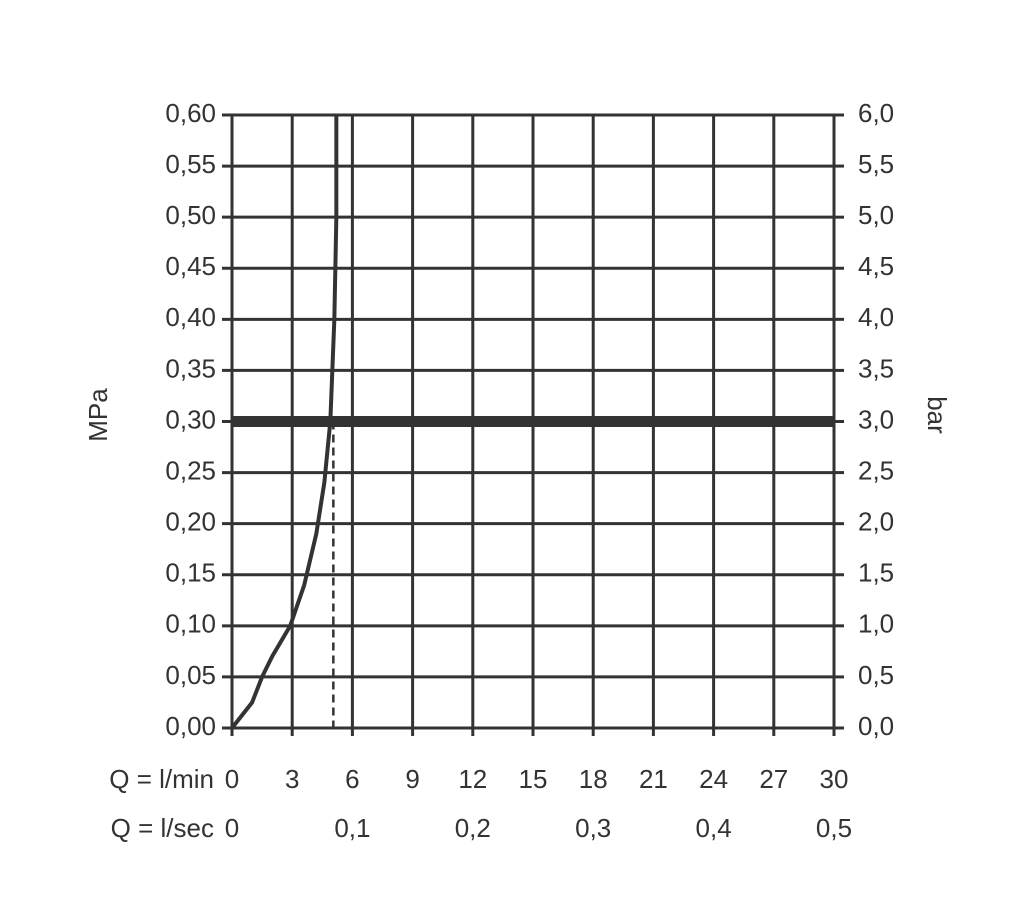 The height and width of the screenshot is (922, 1024). I want to click on y2-tick-label: 1,0, so click(876, 624).